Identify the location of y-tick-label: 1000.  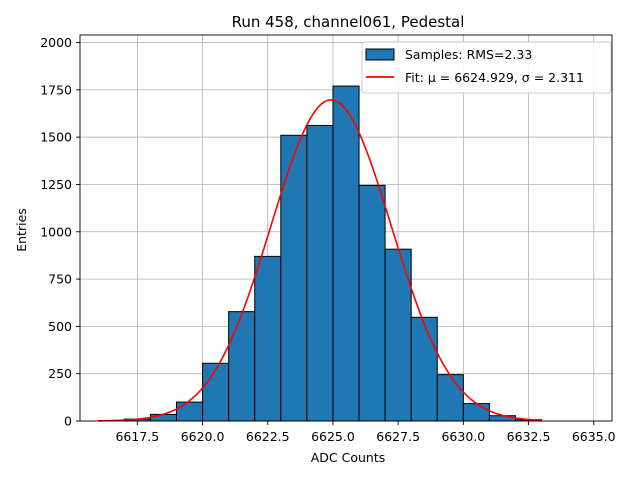
(56, 231).